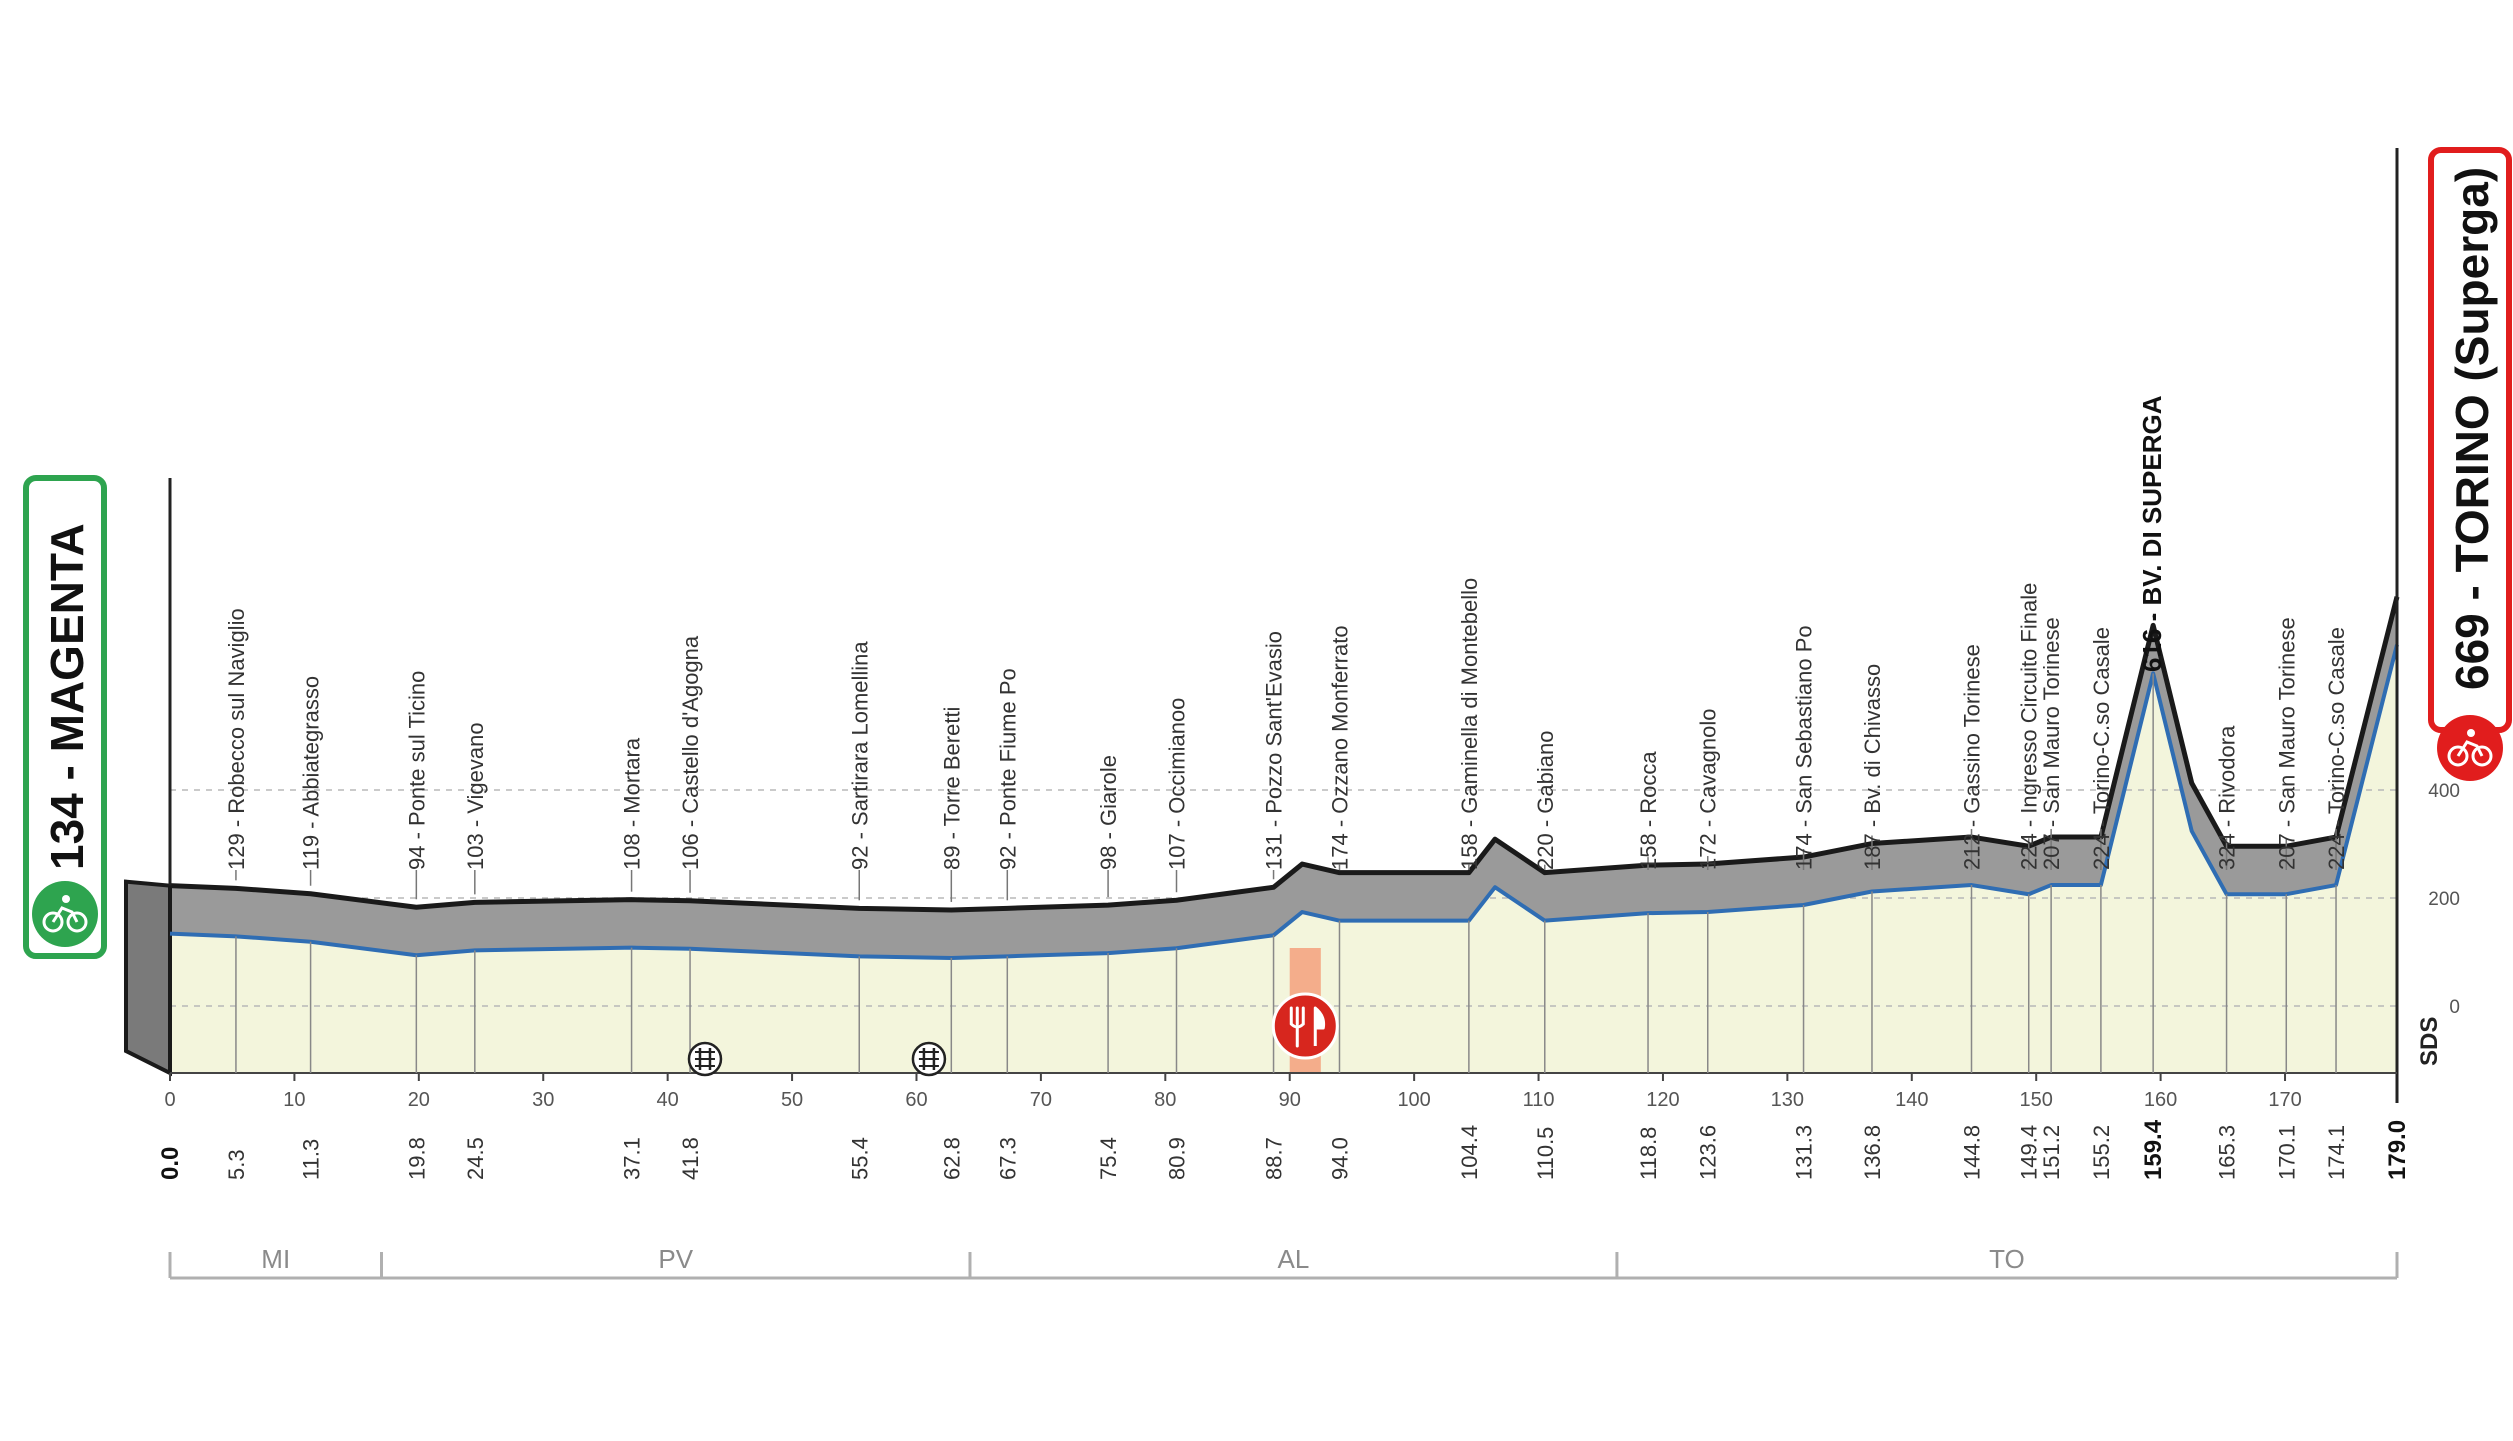 This screenshot has width=2513, height=1441. I want to click on waypoint-label: 89 - Torre Beretti, so click(951, 788).